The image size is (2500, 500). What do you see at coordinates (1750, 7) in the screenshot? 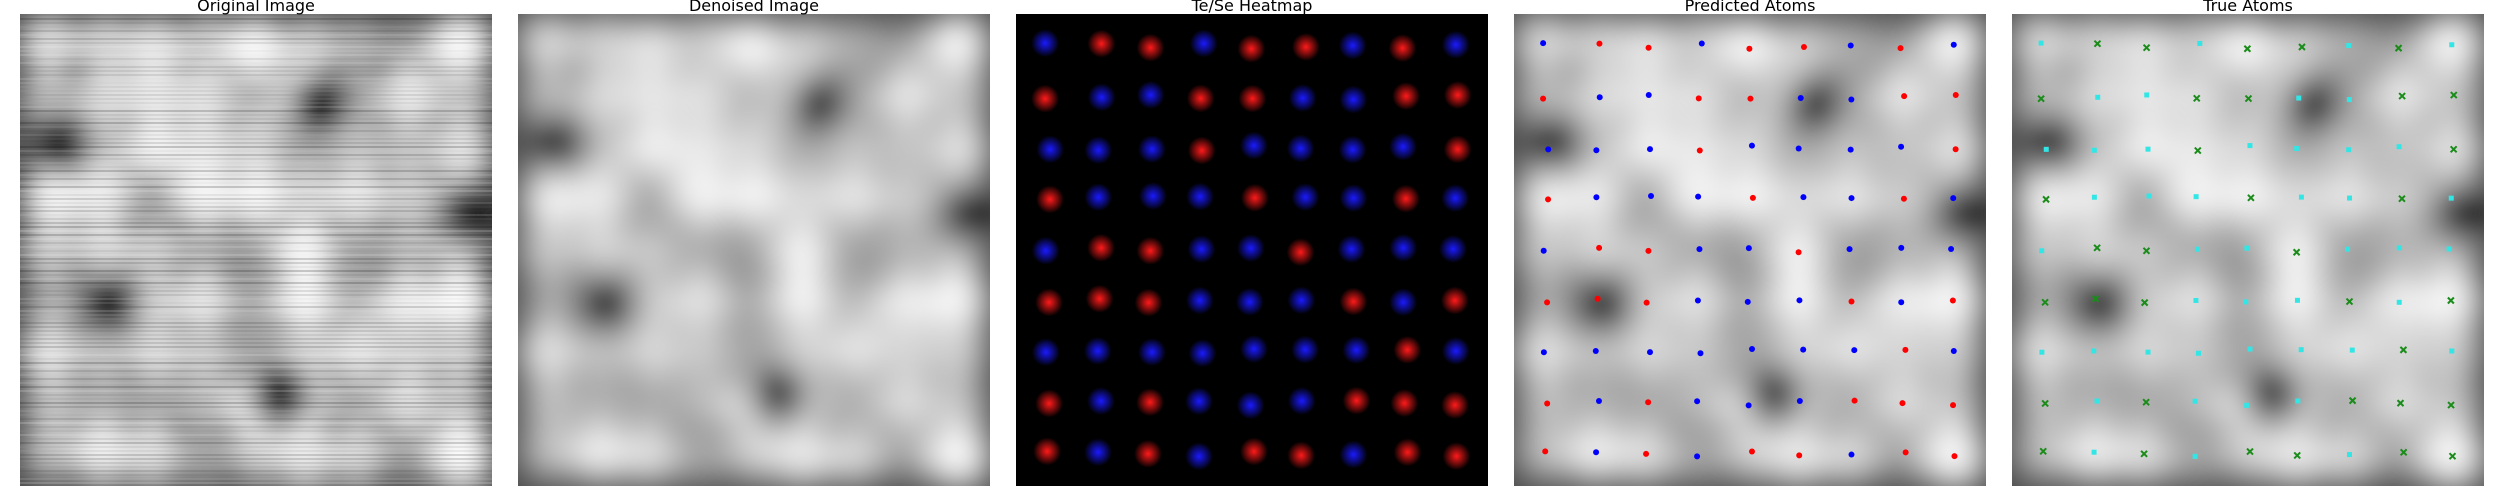
I see `predicted-atoms-title: Predicted Atoms` at bounding box center [1750, 7].